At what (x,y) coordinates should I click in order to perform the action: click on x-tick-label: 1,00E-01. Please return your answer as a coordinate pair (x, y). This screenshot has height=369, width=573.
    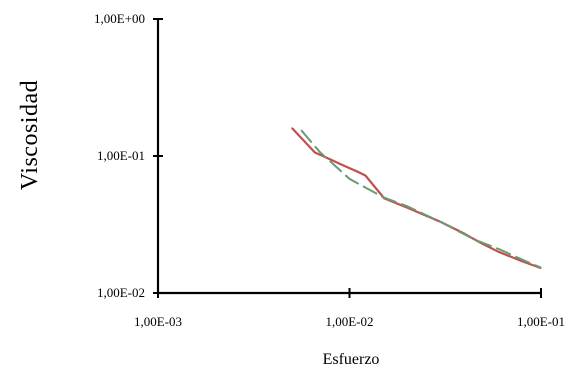
    Looking at the image, I should click on (541, 321).